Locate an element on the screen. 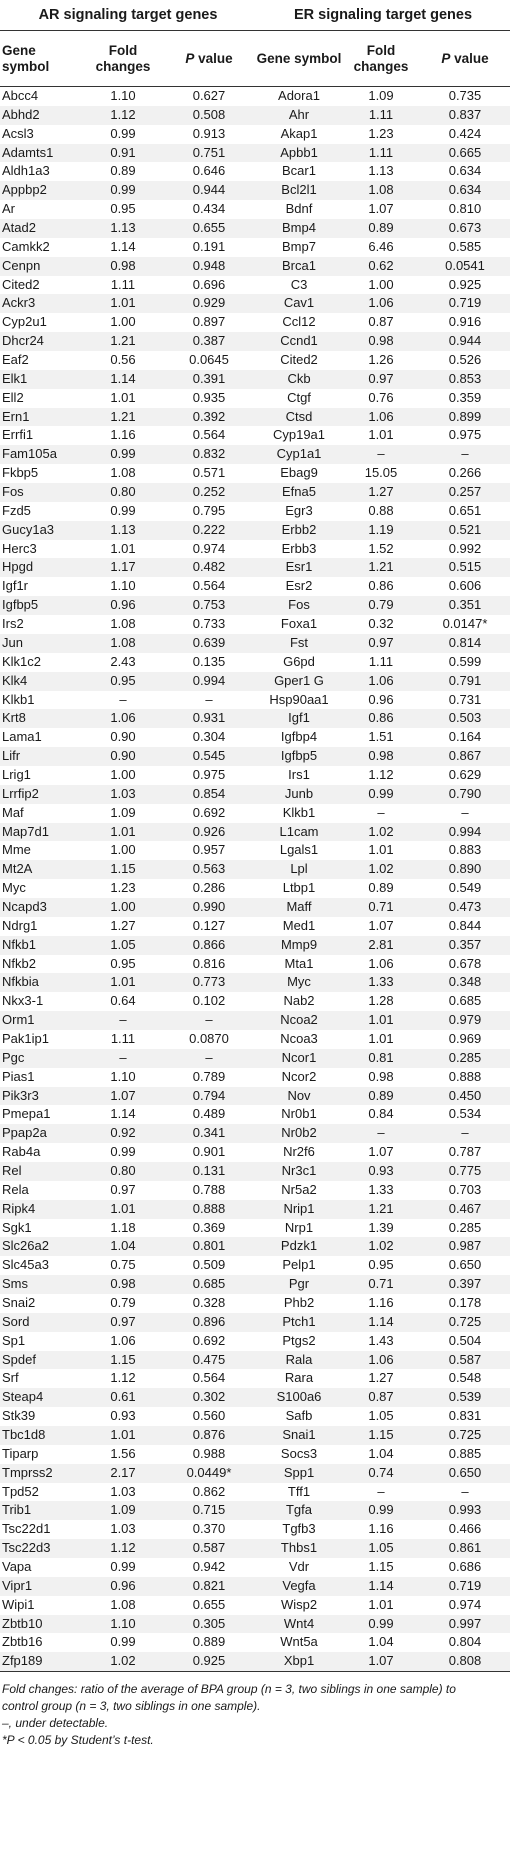  table-row: Lama1 0.90 0.304 Igfbp4 1.51 0.164 is located at coordinates (255, 737).